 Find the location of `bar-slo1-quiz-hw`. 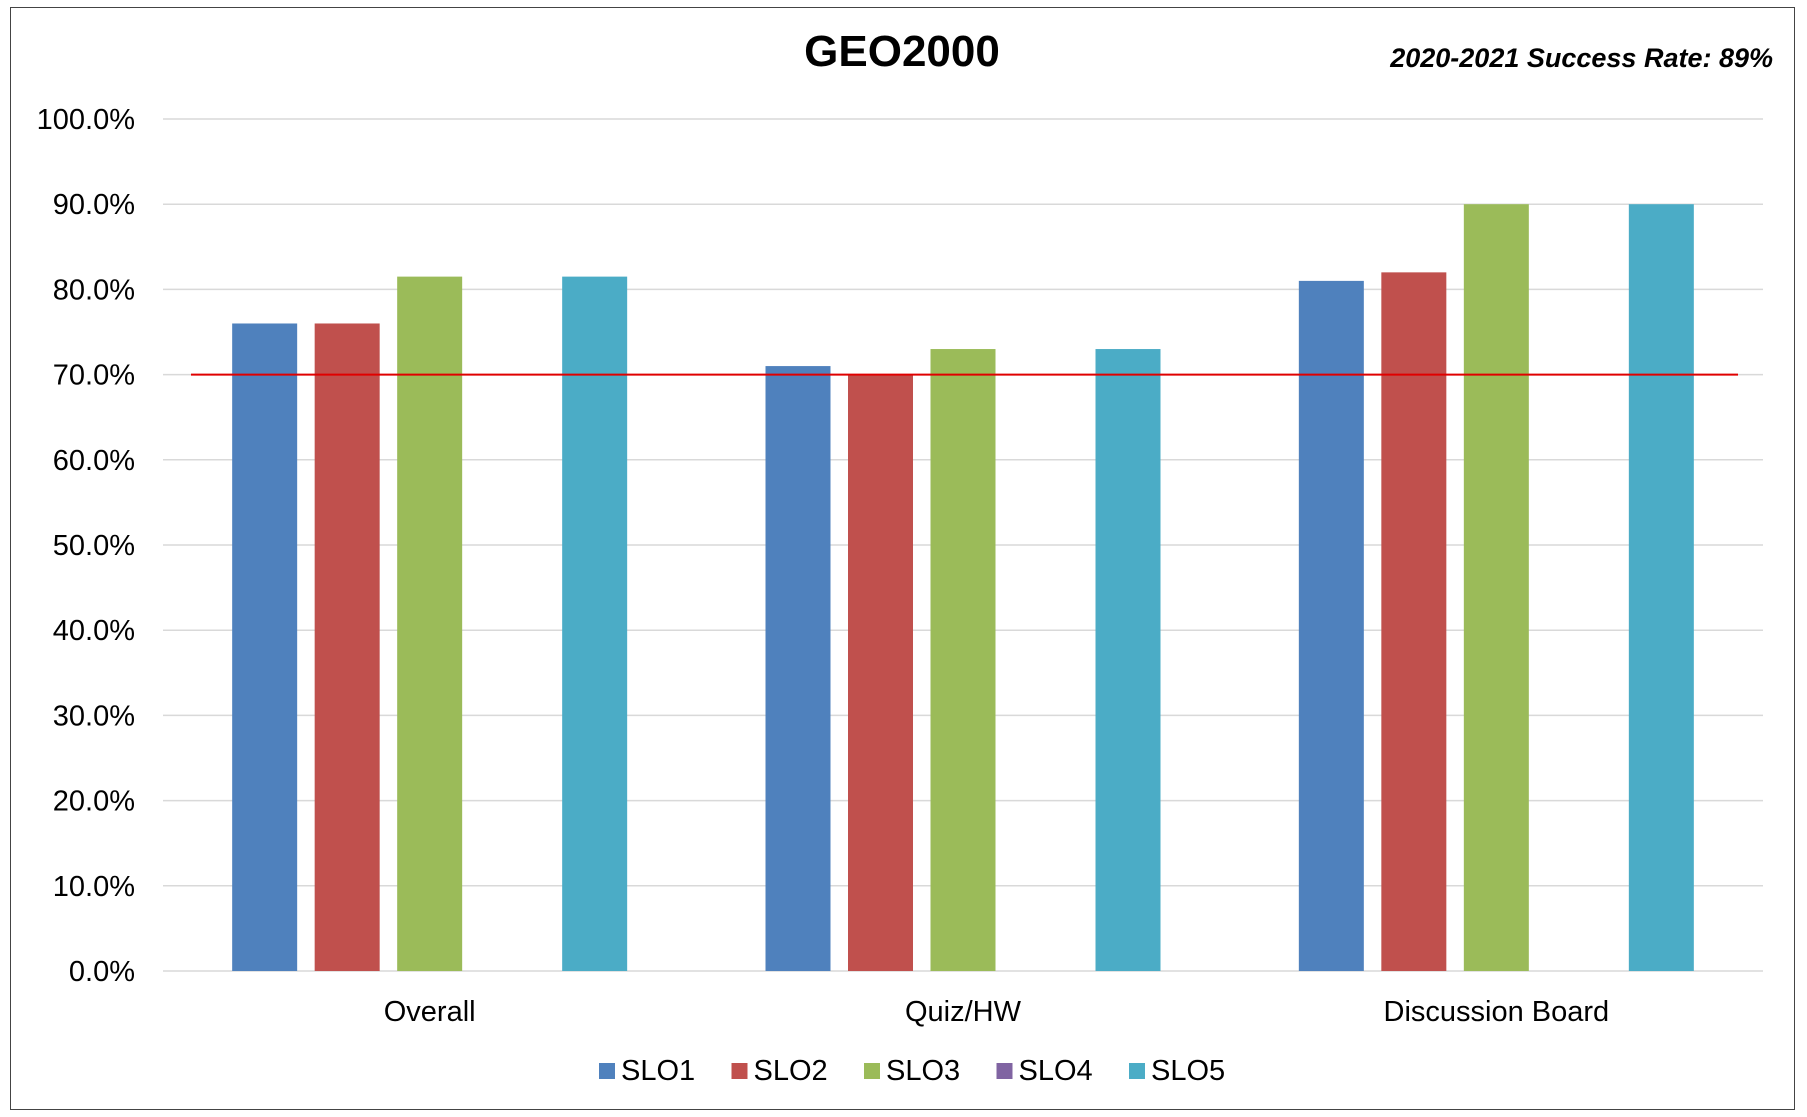

bar-slo1-quiz-hw is located at coordinates (798, 669).